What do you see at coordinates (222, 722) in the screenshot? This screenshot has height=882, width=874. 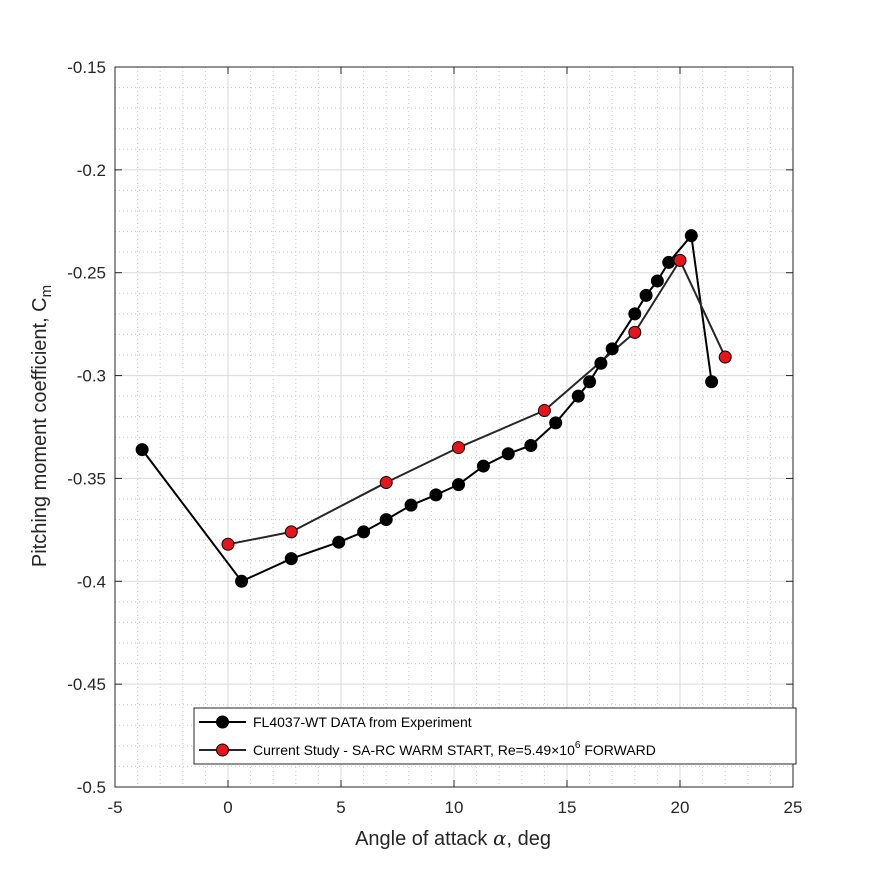 I see `legend-marker-experiment` at bounding box center [222, 722].